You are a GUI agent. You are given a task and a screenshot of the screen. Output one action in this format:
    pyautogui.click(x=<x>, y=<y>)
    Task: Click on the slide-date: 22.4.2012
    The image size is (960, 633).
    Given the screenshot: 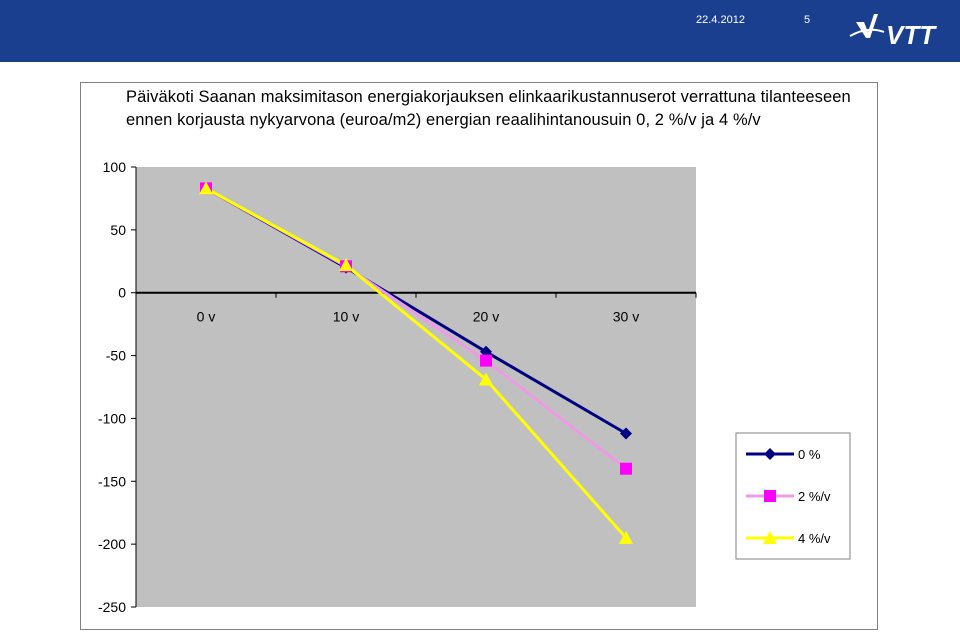 What is the action you would take?
    pyautogui.click(x=720, y=20)
    